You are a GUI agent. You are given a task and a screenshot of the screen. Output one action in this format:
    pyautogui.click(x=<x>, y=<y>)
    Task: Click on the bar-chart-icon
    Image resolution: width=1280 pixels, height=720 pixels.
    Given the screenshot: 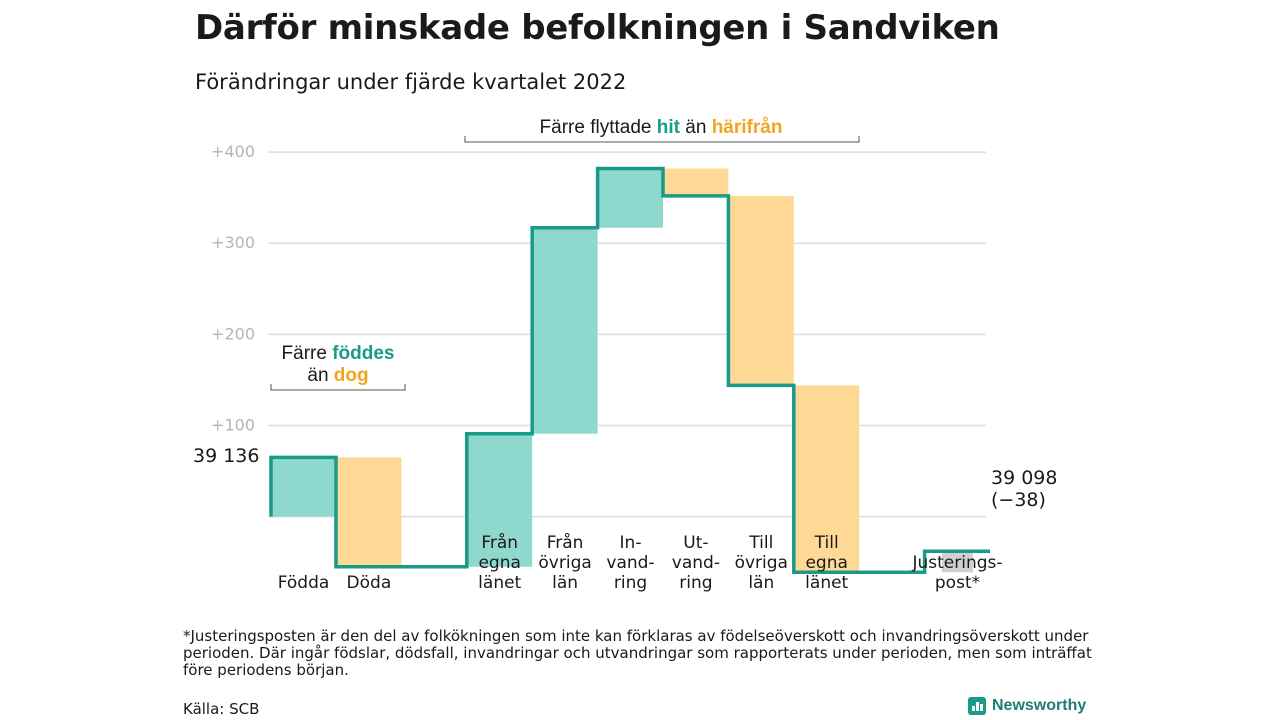 What is the action you would take?
    pyautogui.click(x=977, y=706)
    